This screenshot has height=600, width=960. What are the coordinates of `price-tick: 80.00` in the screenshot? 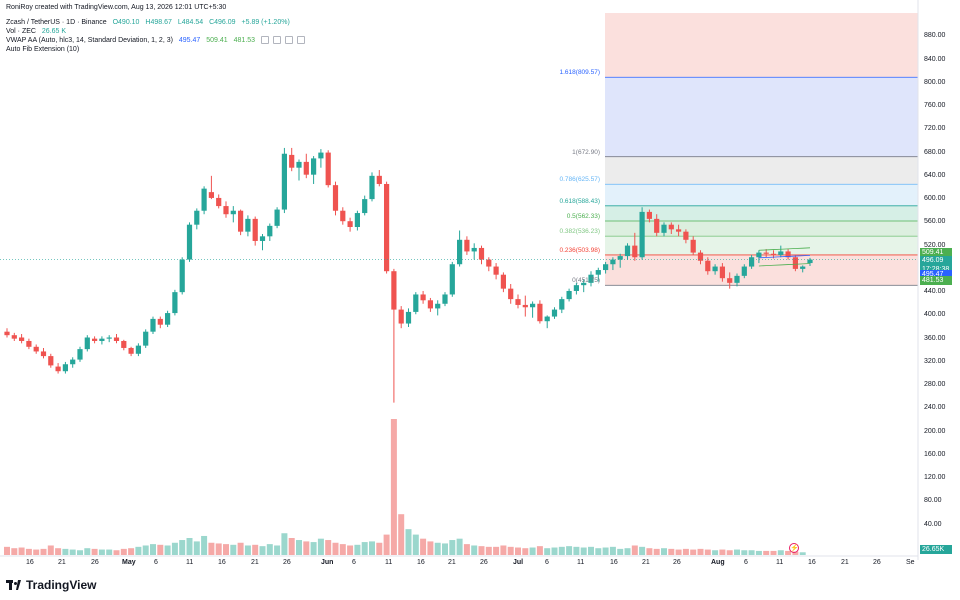 It's located at (933, 501).